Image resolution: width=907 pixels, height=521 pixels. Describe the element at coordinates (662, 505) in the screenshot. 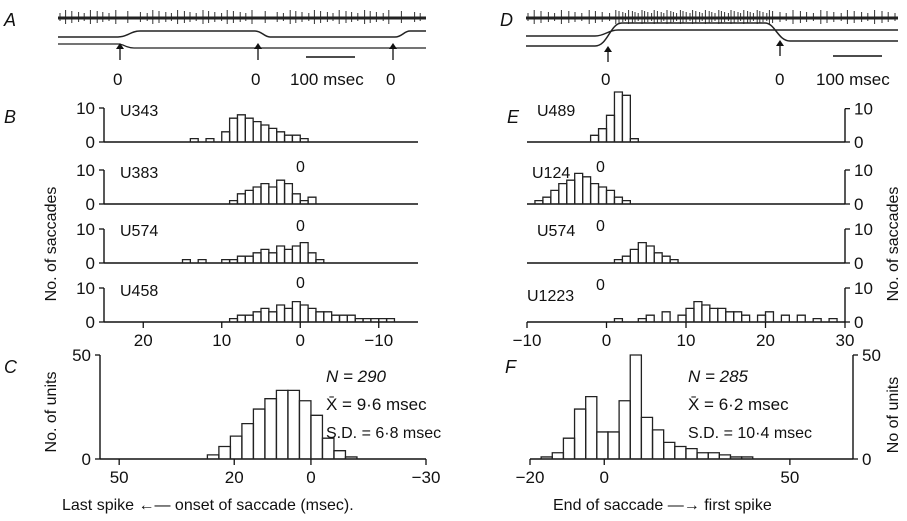

I see `xlabel-right: End of saccade —→ first spike` at that location.